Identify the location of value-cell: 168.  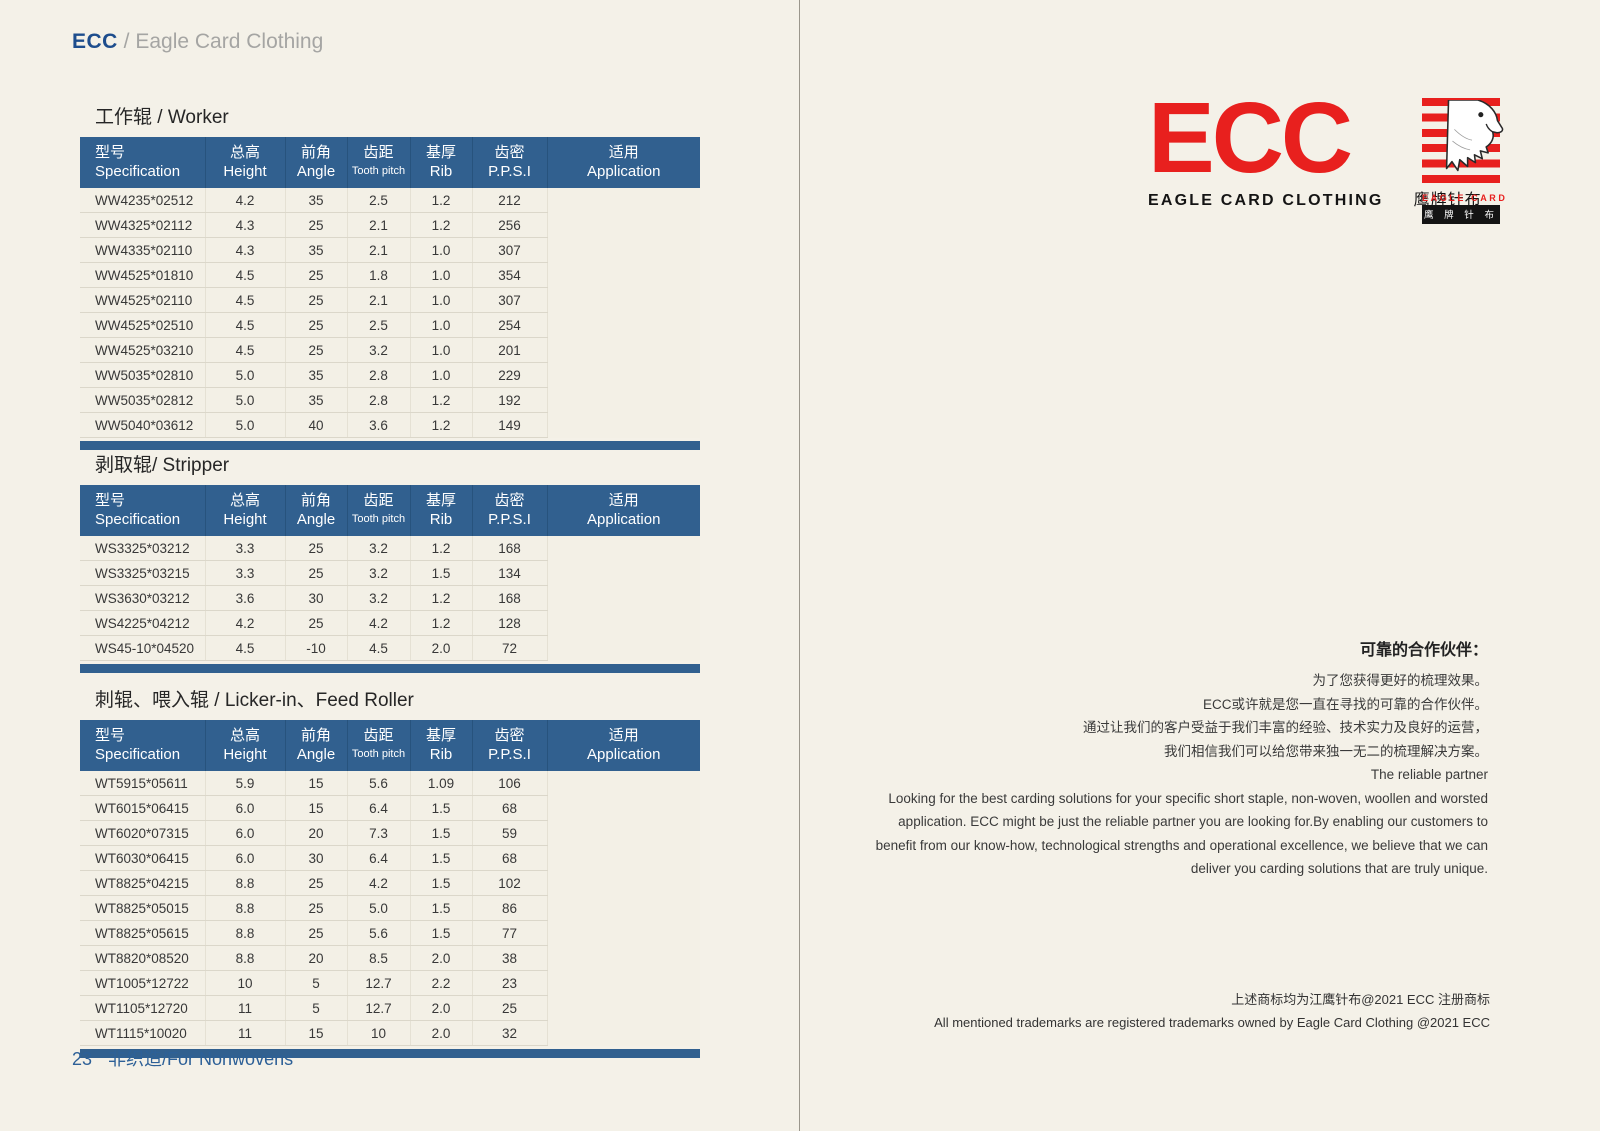
(510, 548).